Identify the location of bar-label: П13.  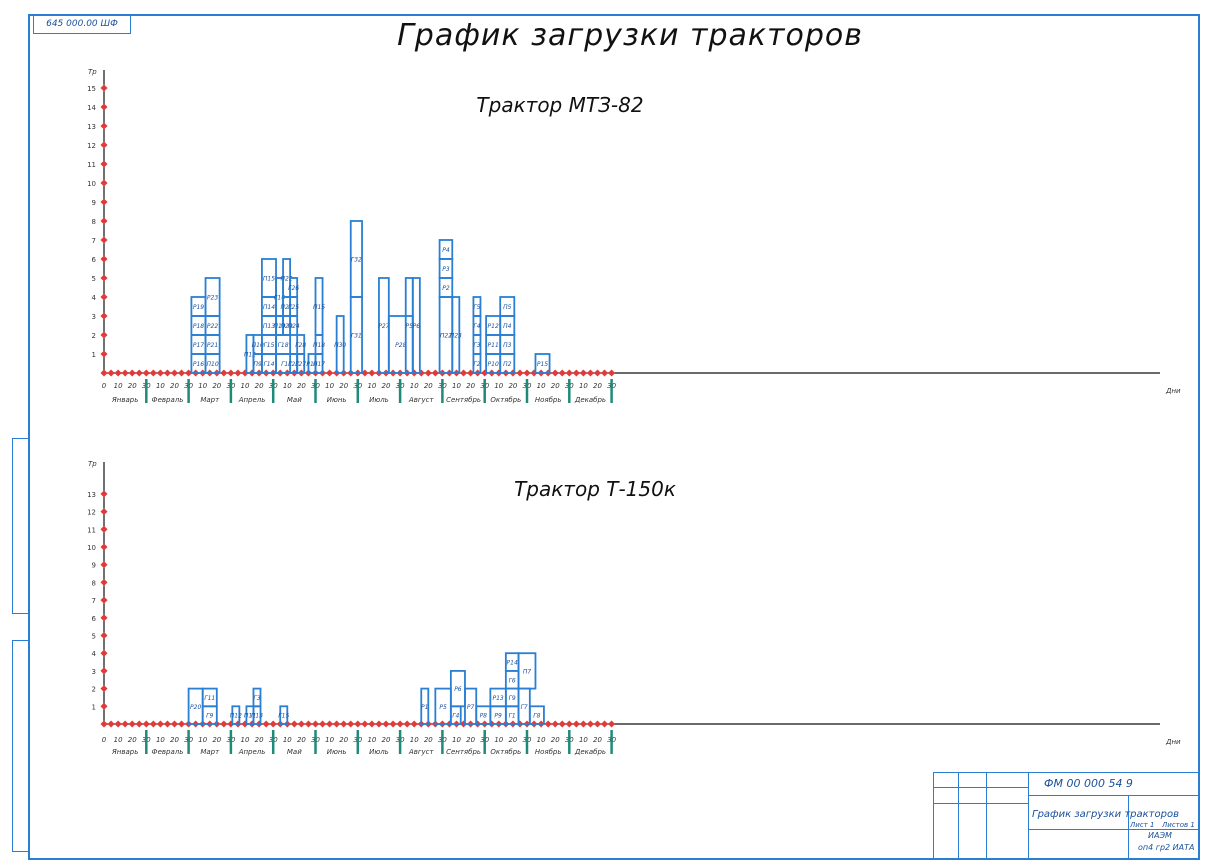
(257, 716).